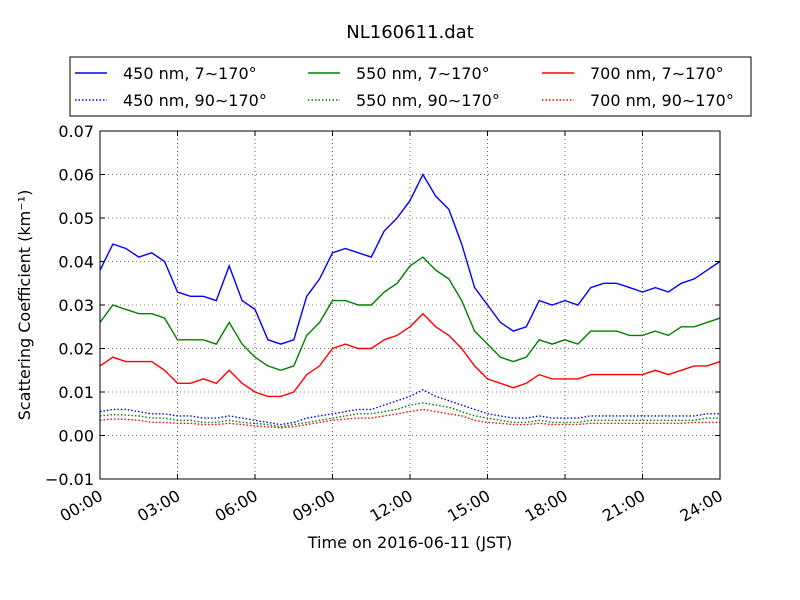  What do you see at coordinates (409, 32) in the screenshot?
I see `chart-title: NL160611.dat` at bounding box center [409, 32].